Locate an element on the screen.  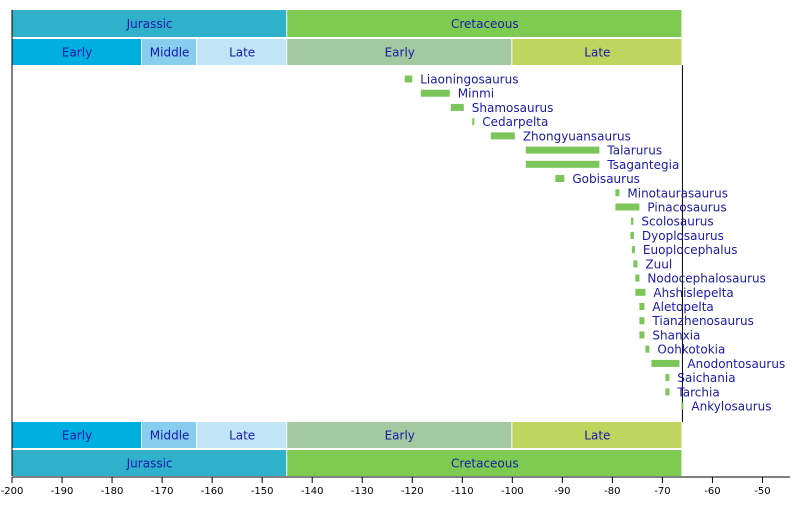
x-tick-label: -80 is located at coordinates (612, 491).